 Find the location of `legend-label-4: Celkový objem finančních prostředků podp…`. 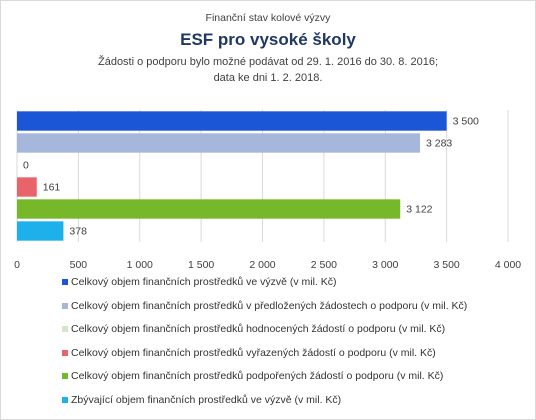

legend-label-4: Celkový objem finančních prostředků podp… is located at coordinates (257, 376).